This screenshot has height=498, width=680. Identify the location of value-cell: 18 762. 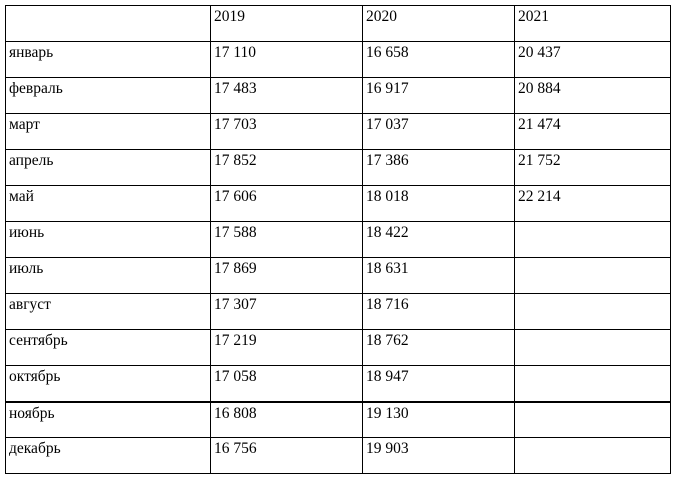
(438, 347).